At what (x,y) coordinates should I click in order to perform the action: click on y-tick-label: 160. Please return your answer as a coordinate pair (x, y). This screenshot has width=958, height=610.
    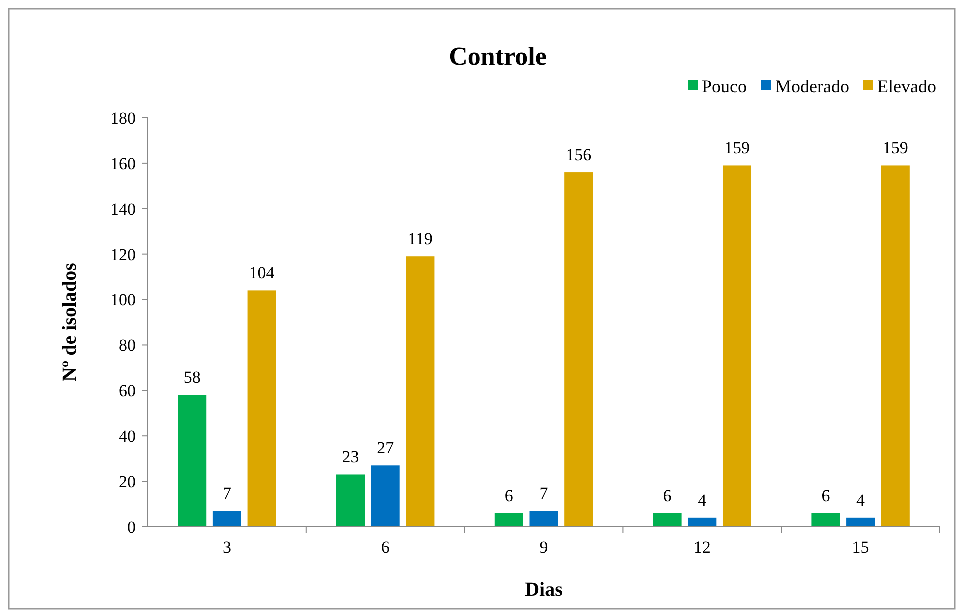
    Looking at the image, I should click on (123, 164).